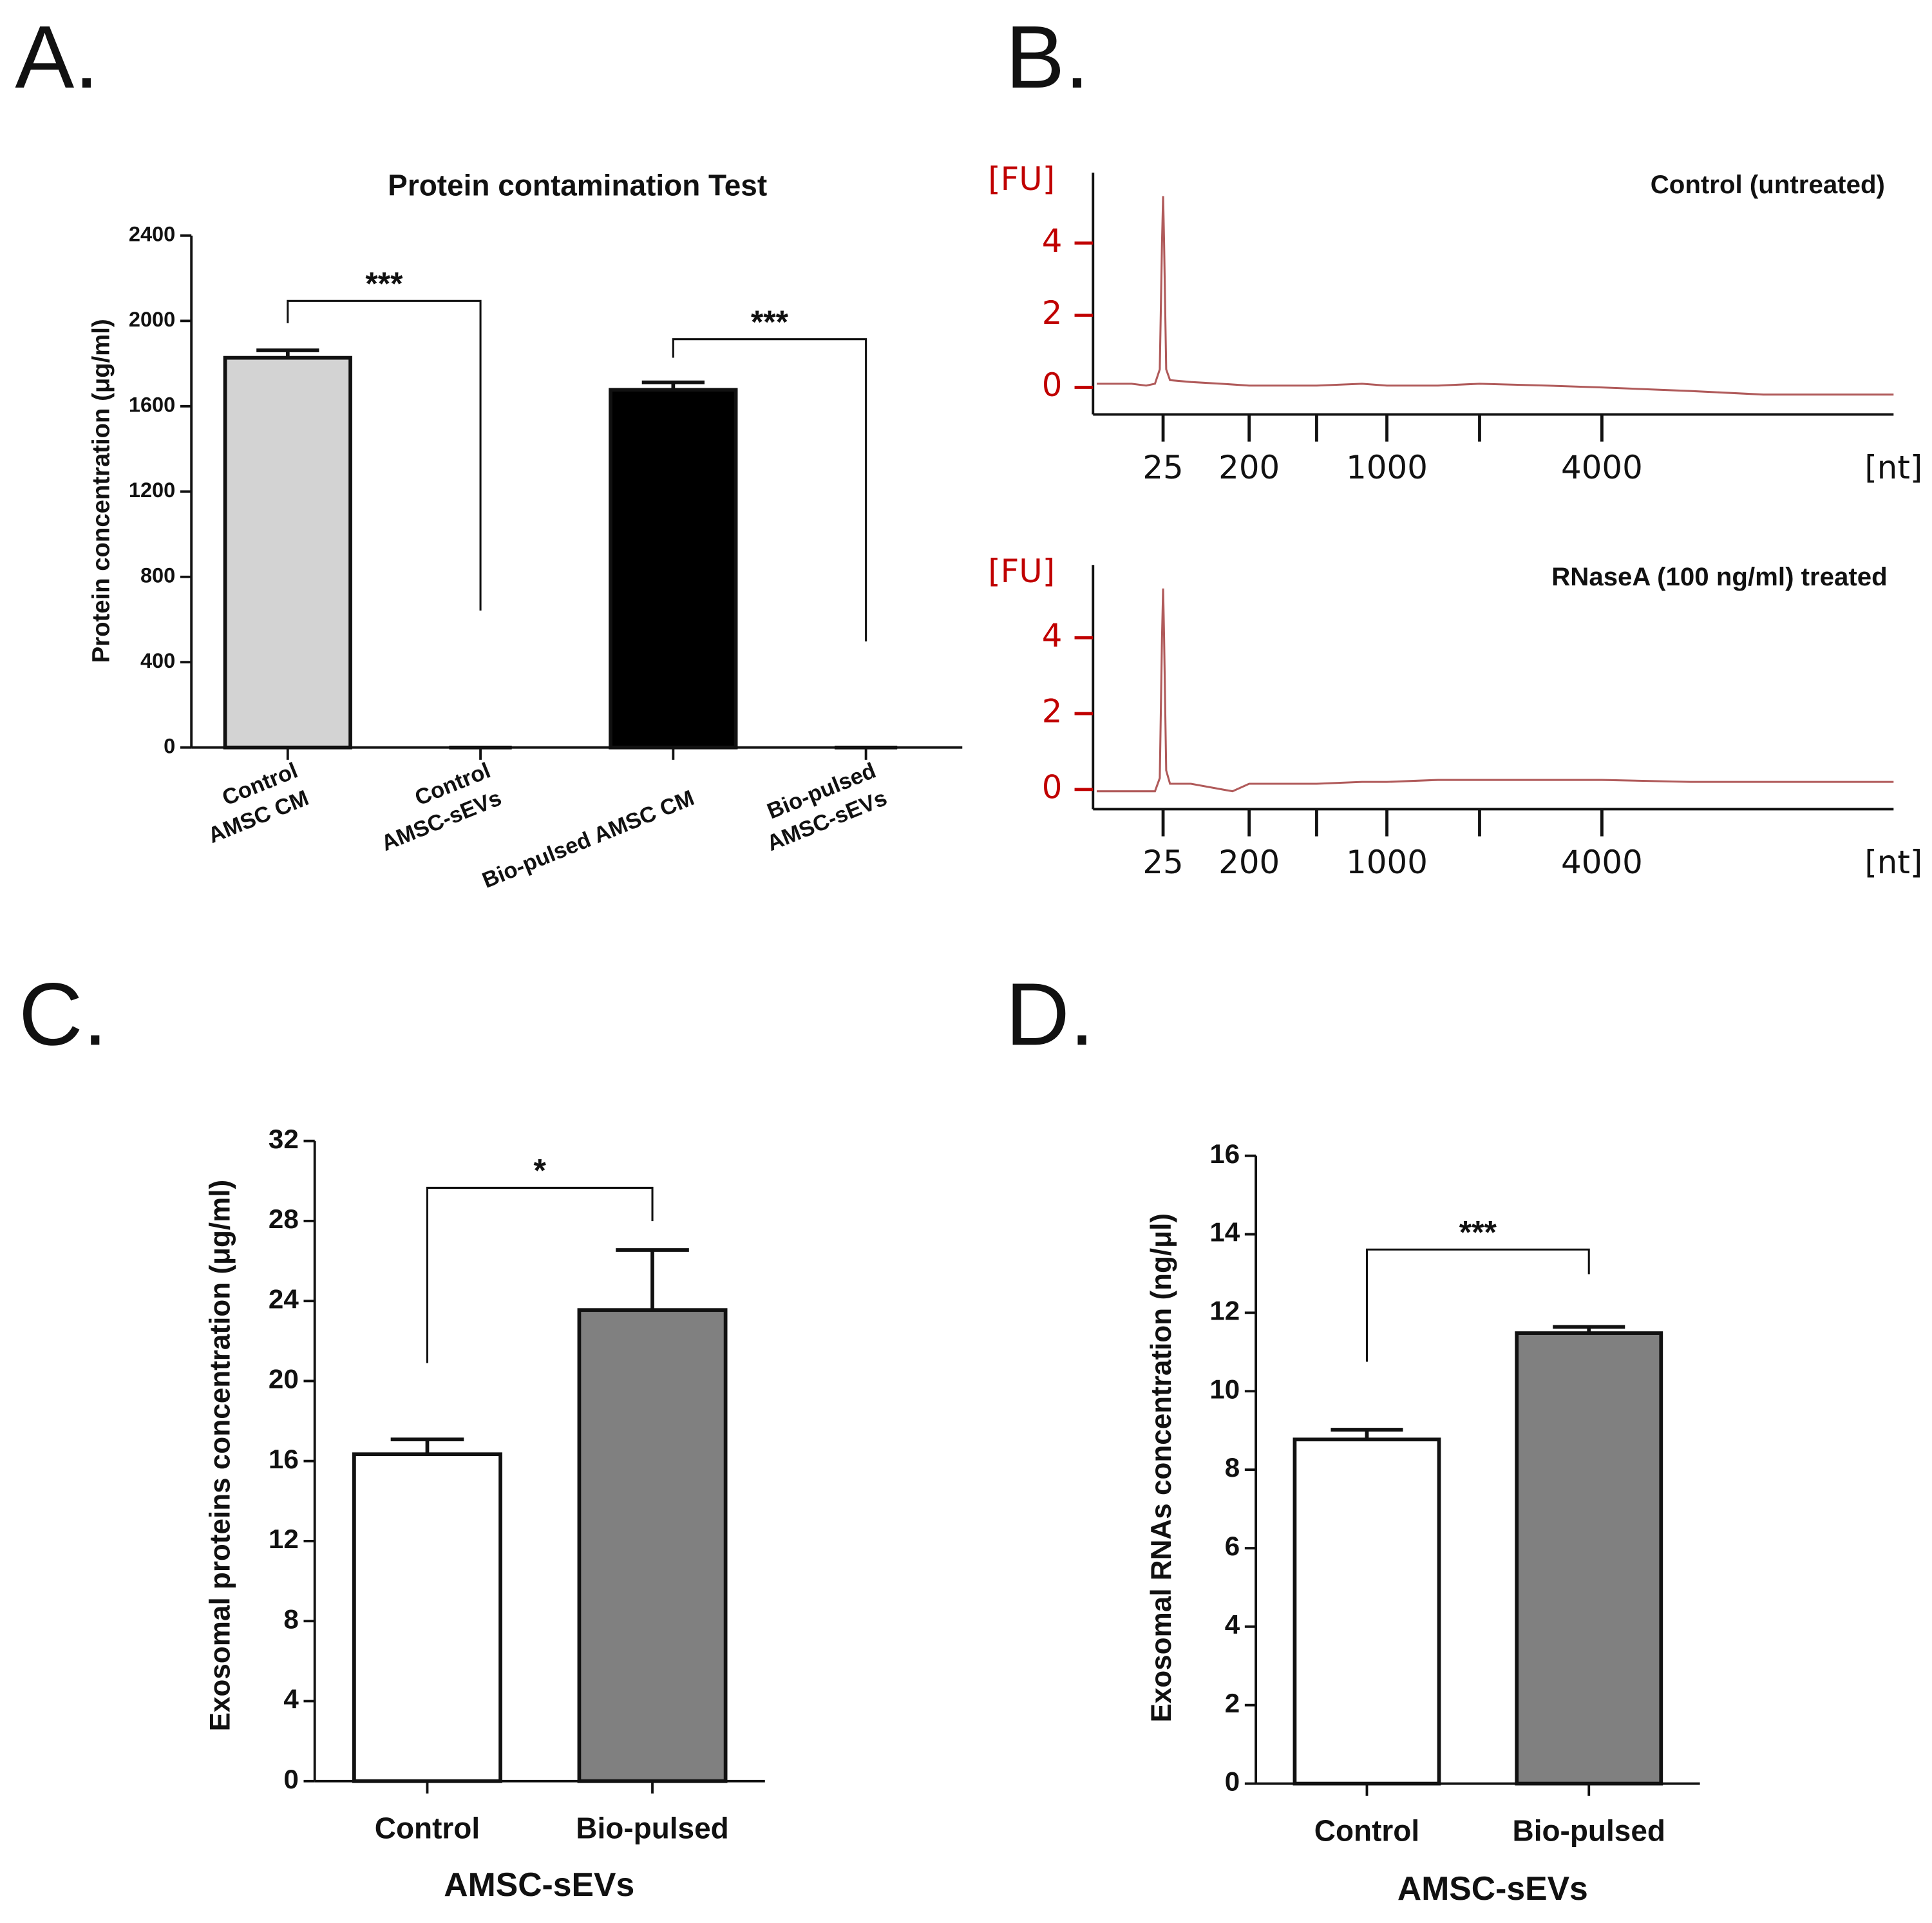 Image resolution: width=1932 pixels, height=1923 pixels. Describe the element at coordinates (152, 233) in the screenshot. I see `y-tick-label: 2400` at that location.